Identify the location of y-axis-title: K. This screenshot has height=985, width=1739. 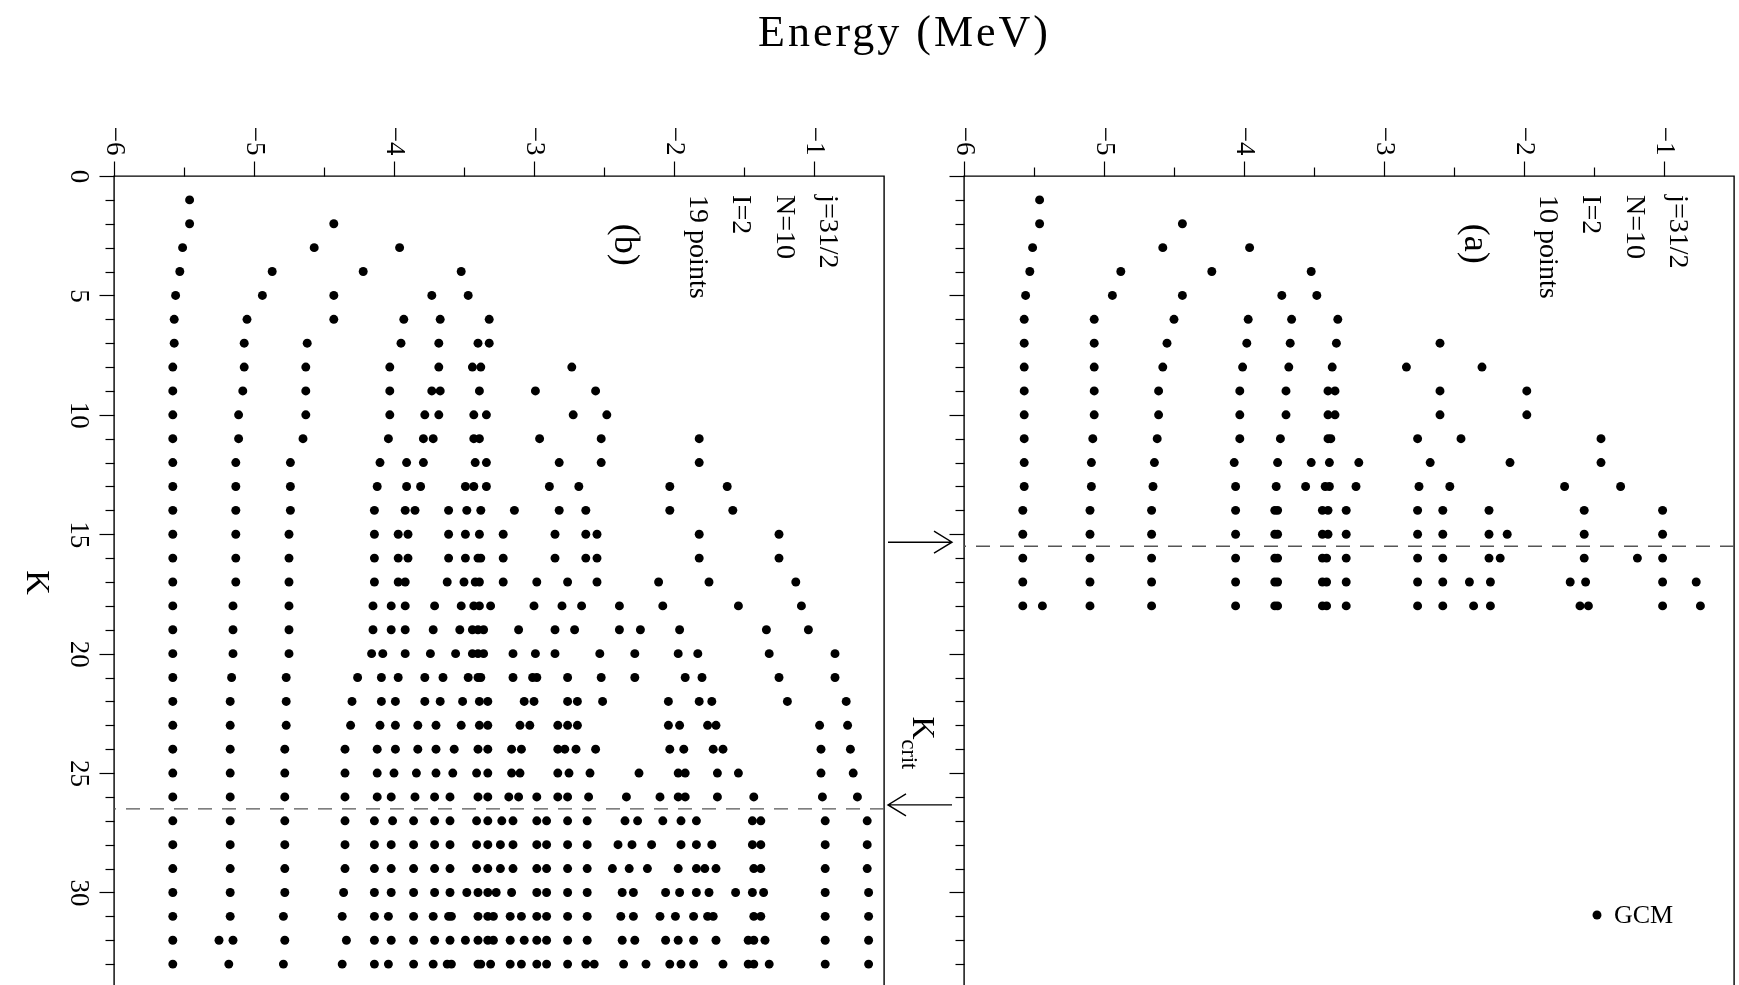
(38, 583).